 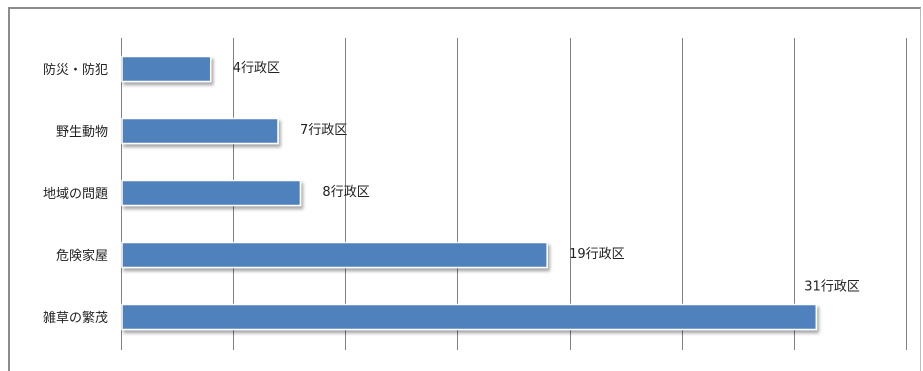 I want to click on data-label: 31行政区, so click(x=832, y=287).